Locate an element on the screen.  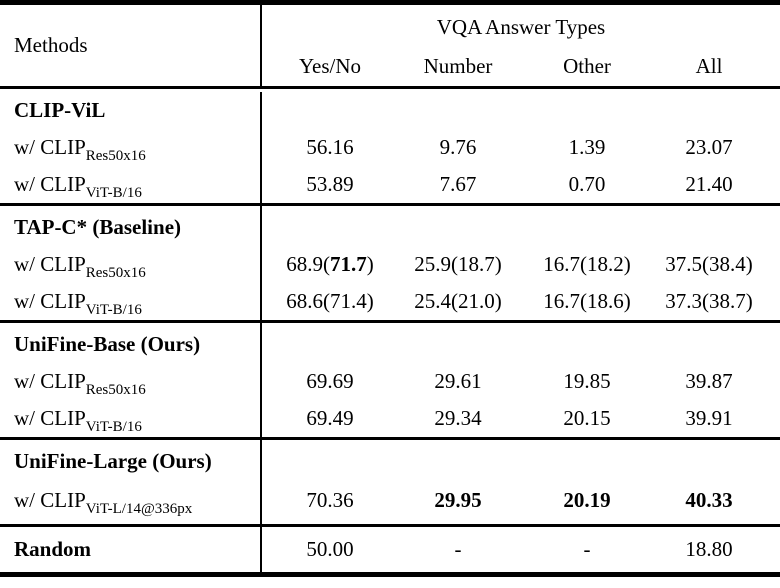
column-header-yesno: Yes/No is located at coordinates (330, 66).